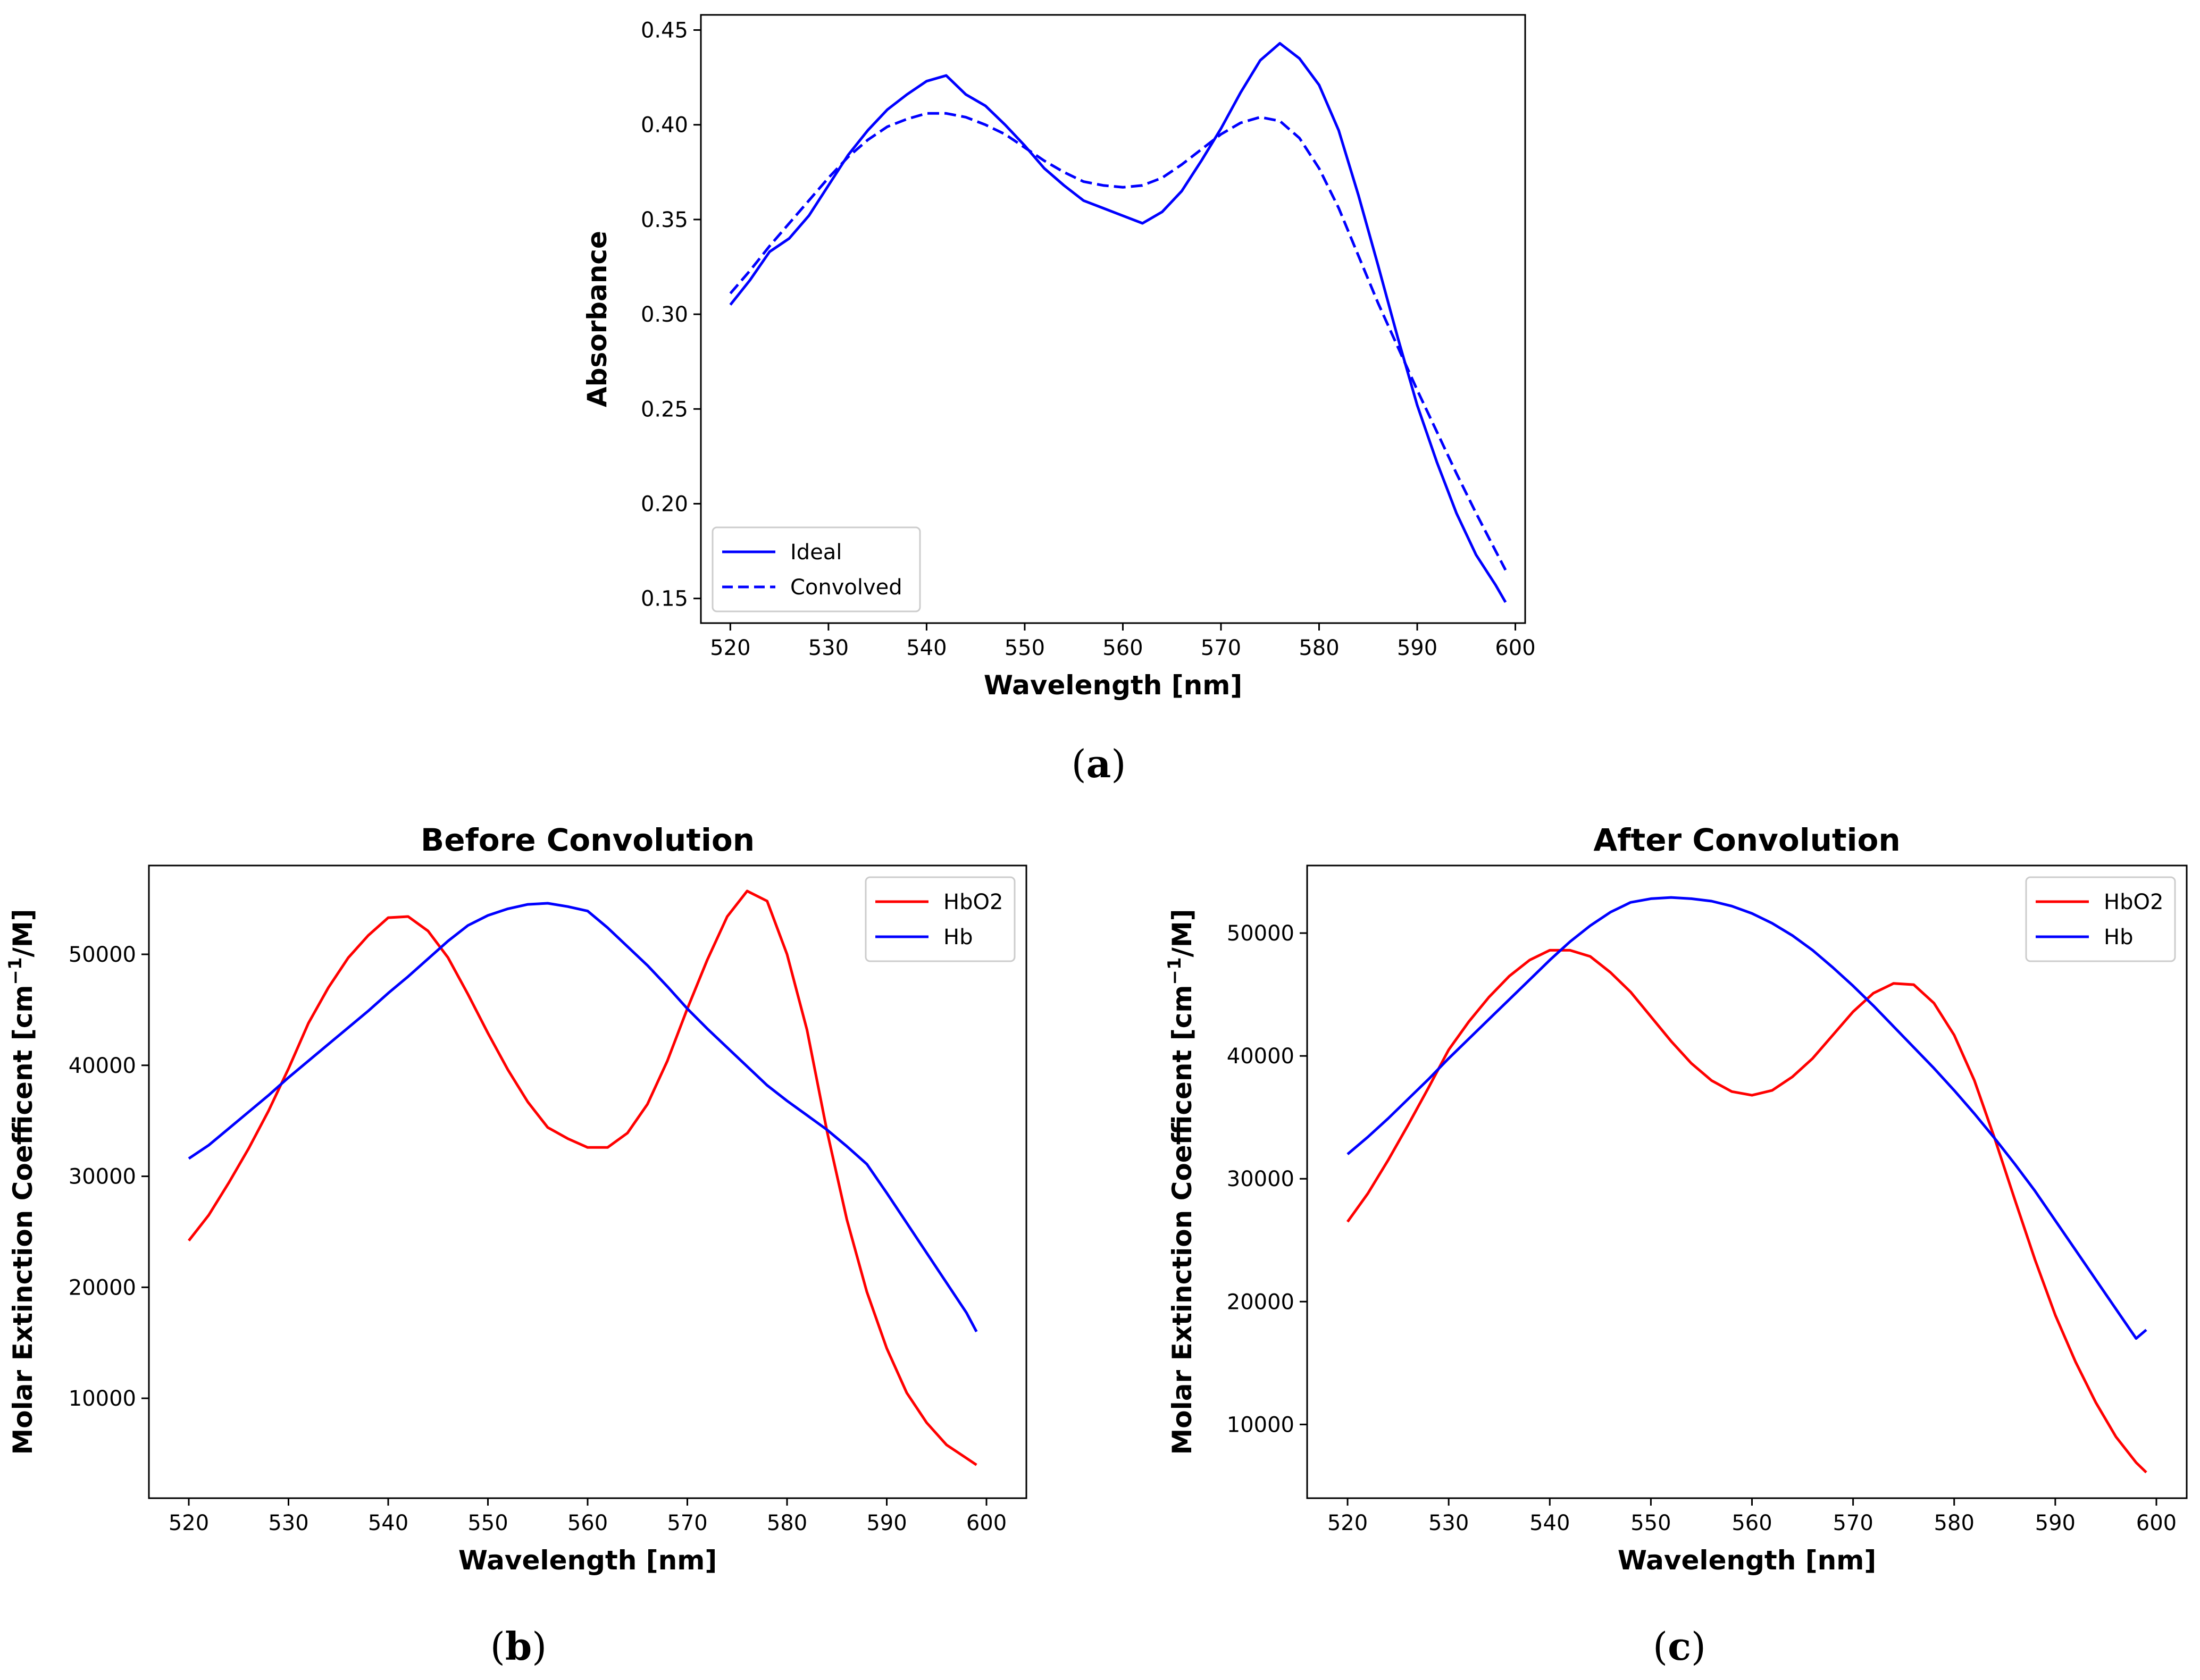 The height and width of the screenshot is (1680, 2200). I want to click on panel-a-caption-letter: a, so click(1098, 763).